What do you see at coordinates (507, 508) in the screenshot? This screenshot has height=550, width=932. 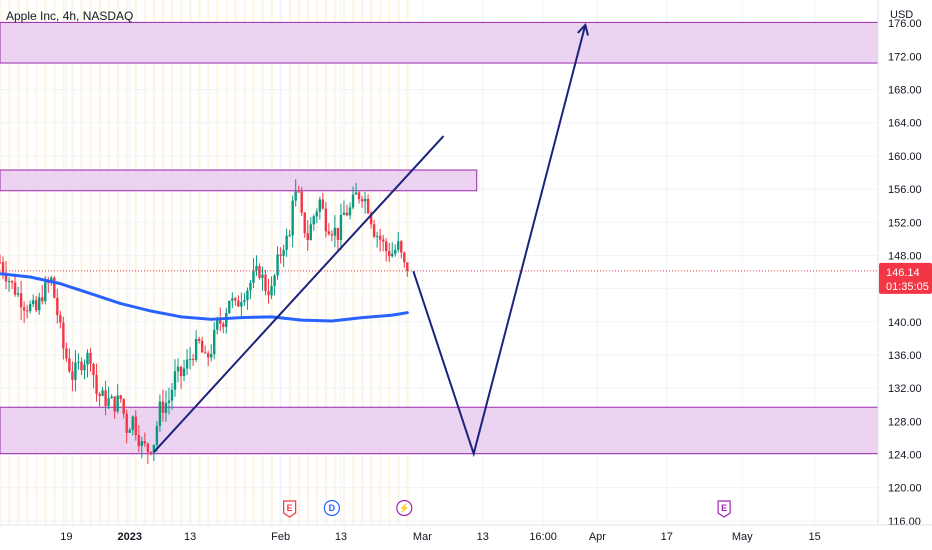 I see `event-markers: E D ⚡ E` at bounding box center [507, 508].